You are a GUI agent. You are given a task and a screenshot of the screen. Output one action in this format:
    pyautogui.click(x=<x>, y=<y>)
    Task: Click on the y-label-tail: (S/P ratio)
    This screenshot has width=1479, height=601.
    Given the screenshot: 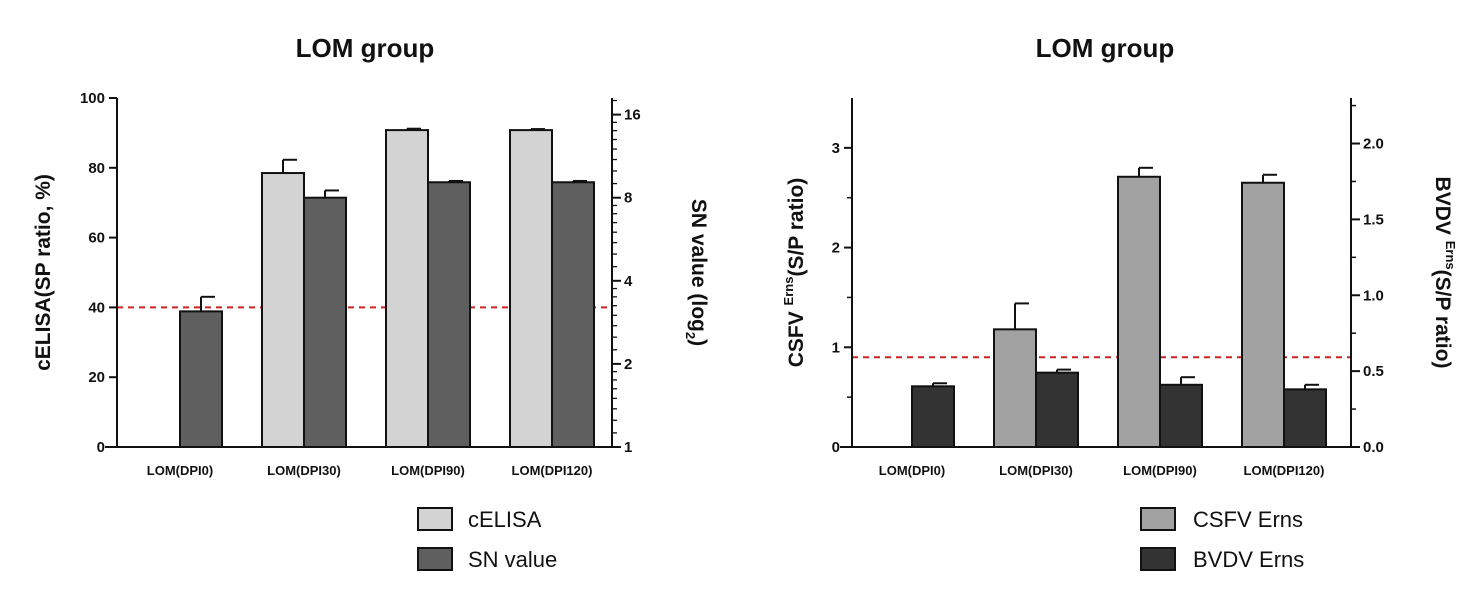 What is the action you would take?
    pyautogui.click(x=796, y=227)
    